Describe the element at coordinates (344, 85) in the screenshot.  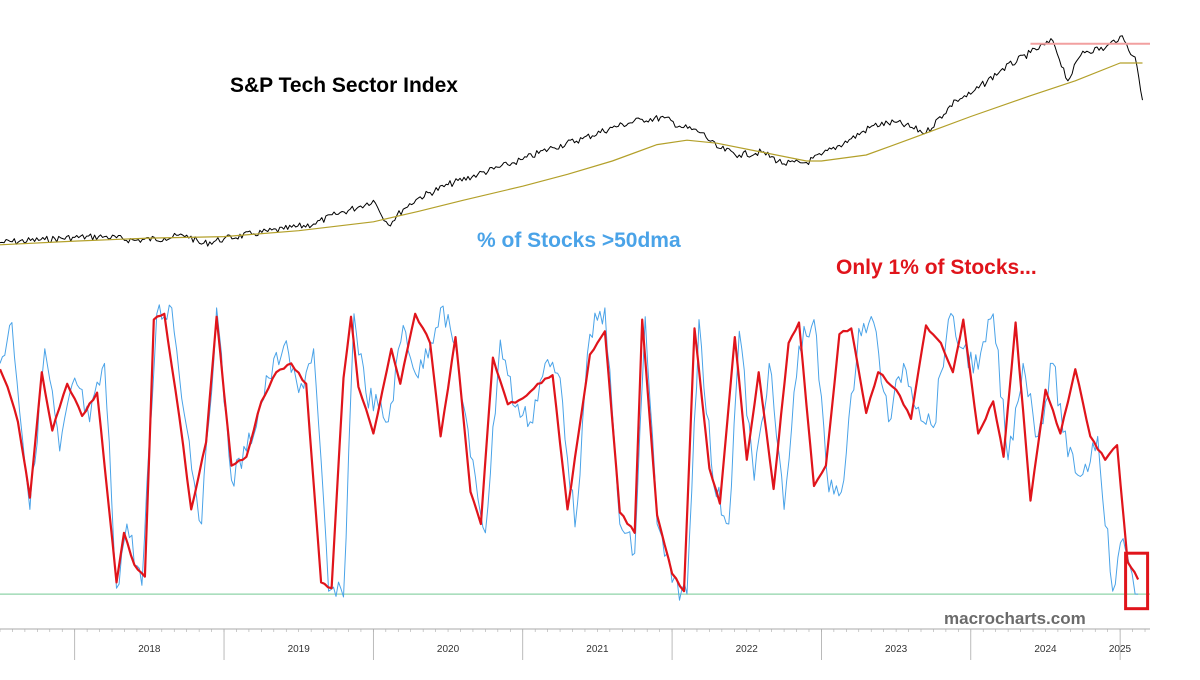
I see `top-panel-title: S&P Tech Sector Index` at that location.